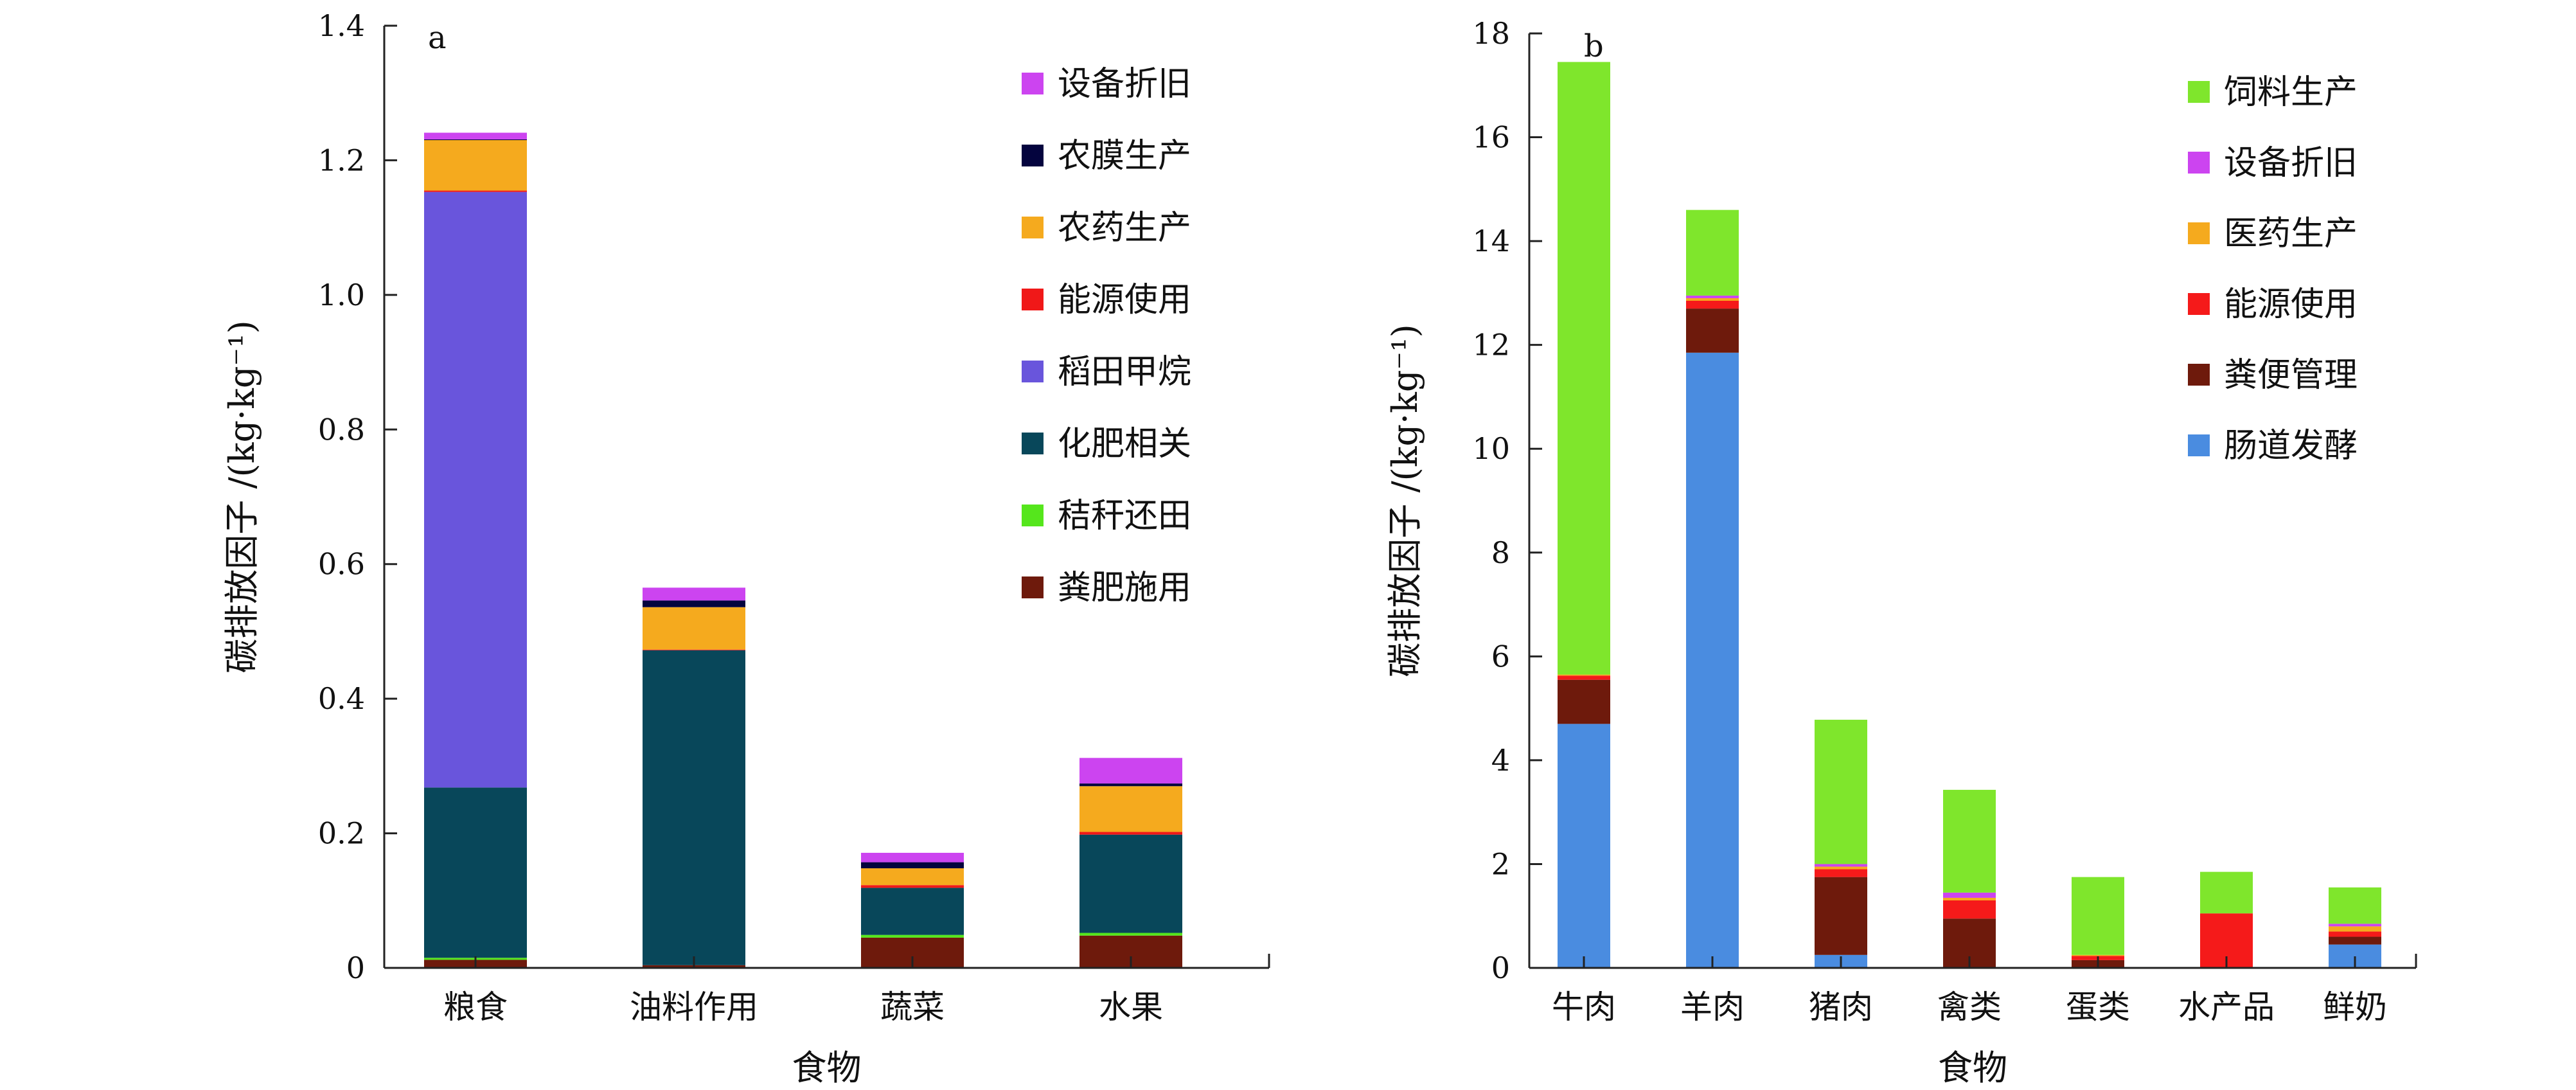 The height and width of the screenshot is (1090, 2576). What do you see at coordinates (341, 26) in the screenshot?
I see `y-tick-label: 1.4` at bounding box center [341, 26].